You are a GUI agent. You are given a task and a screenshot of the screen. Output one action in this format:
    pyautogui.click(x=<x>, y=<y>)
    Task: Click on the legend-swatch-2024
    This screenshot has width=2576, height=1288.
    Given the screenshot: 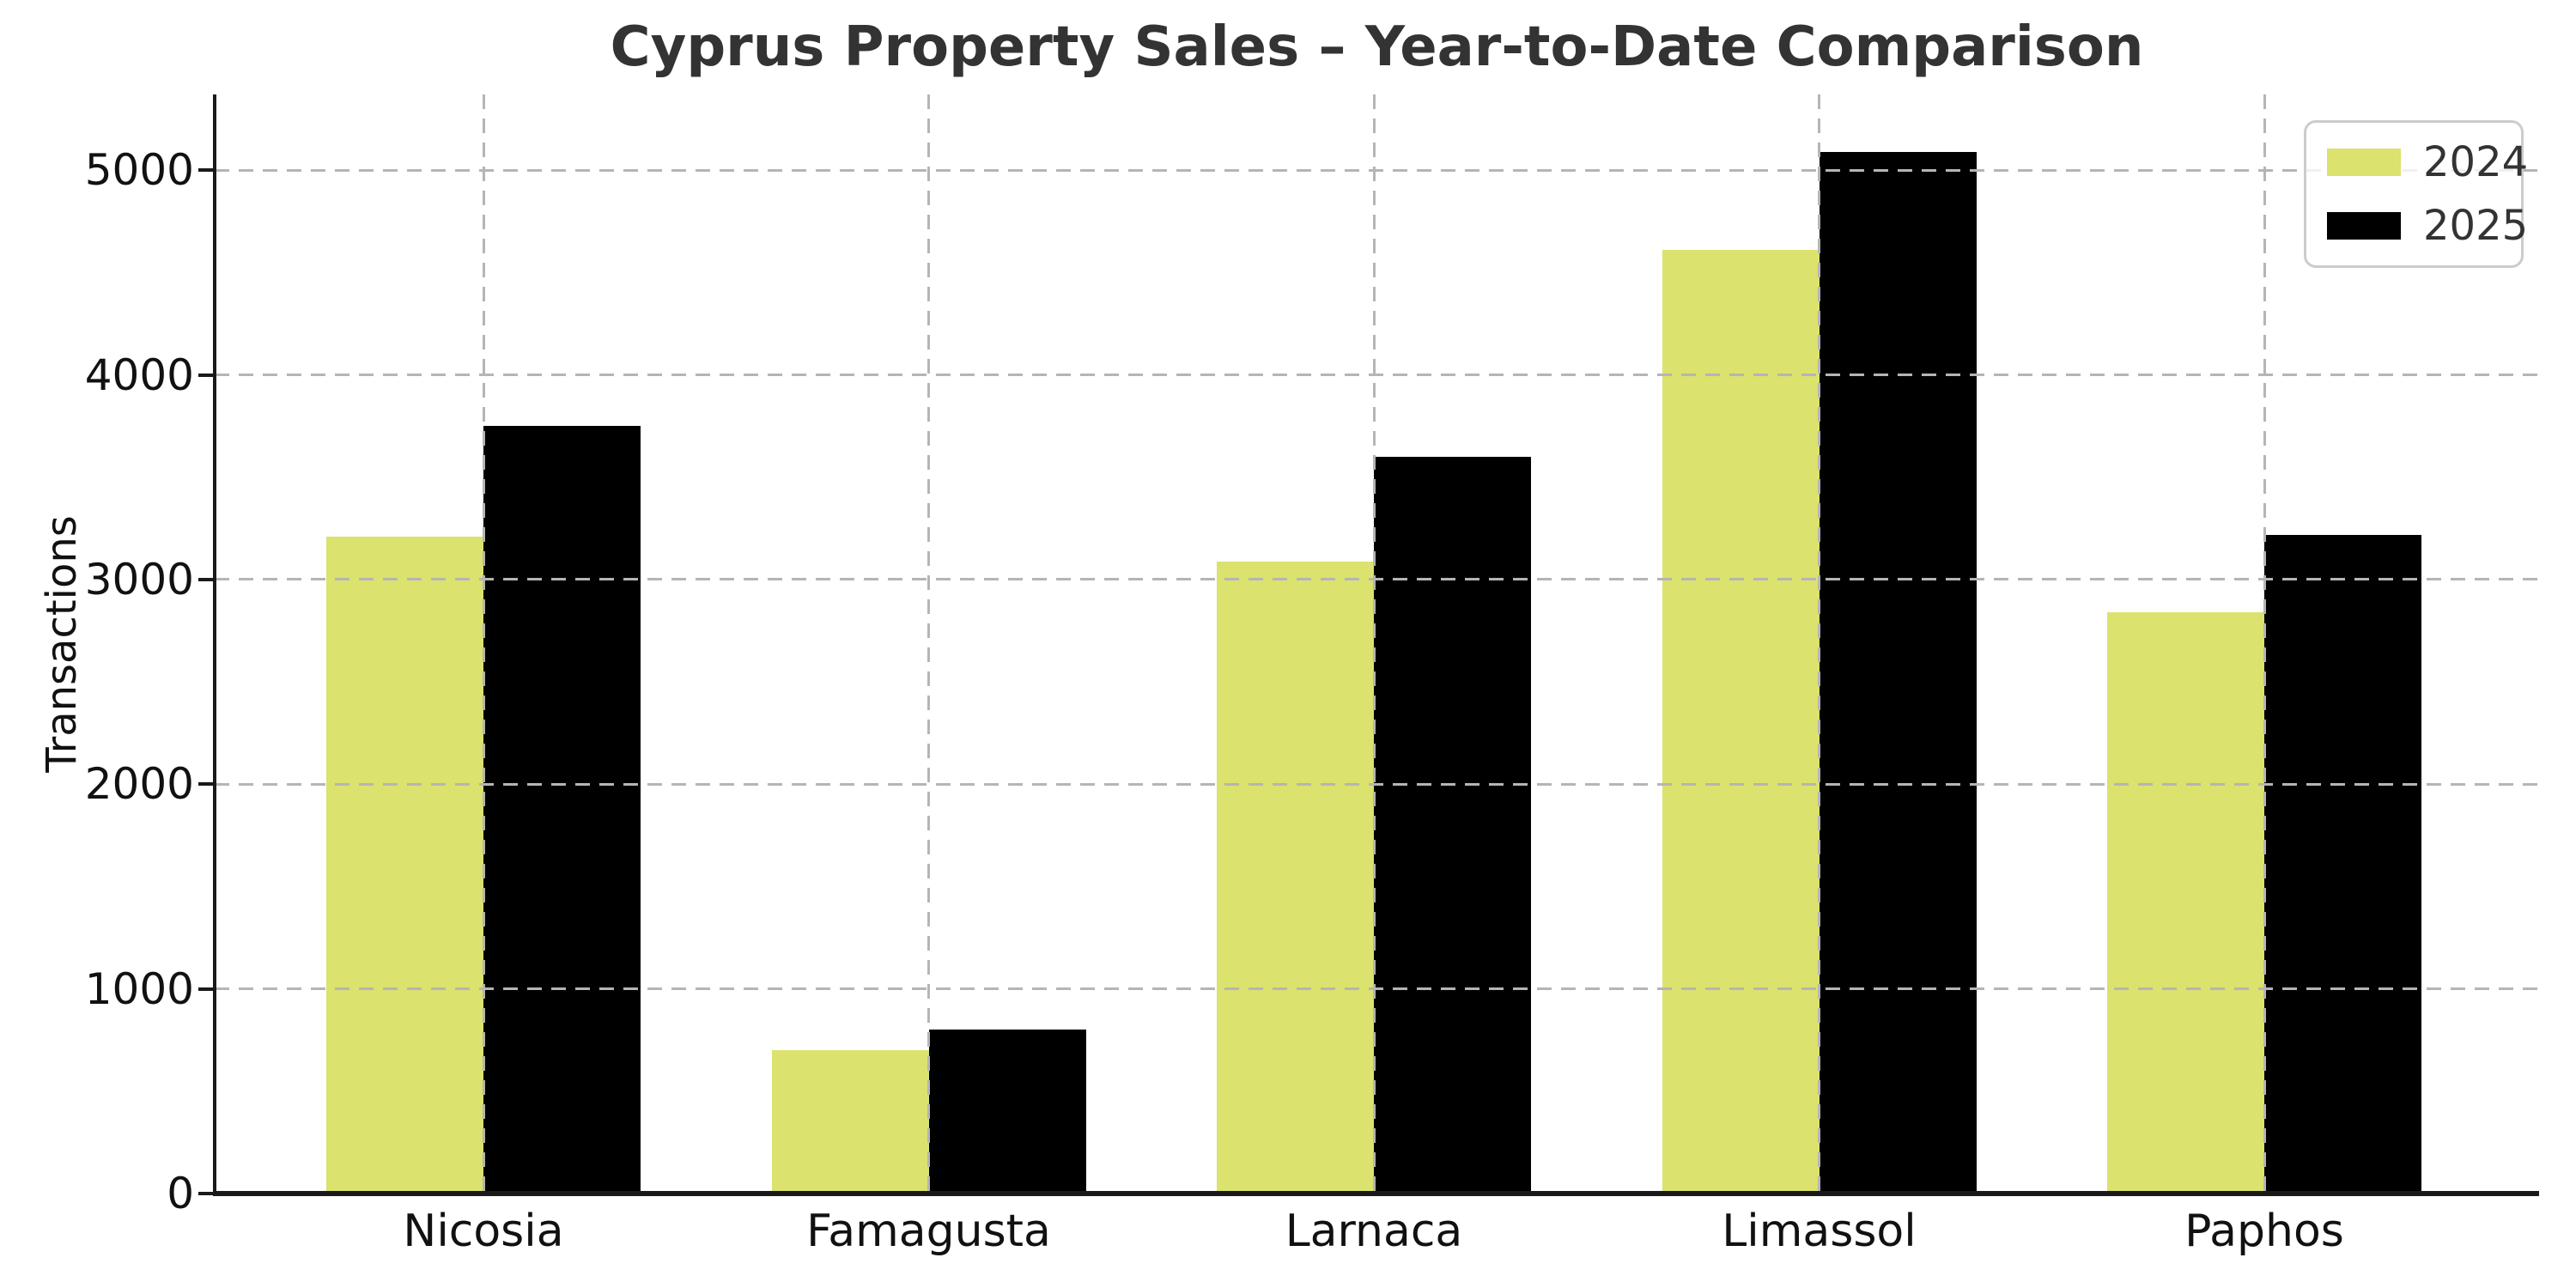 What is the action you would take?
    pyautogui.click(x=2364, y=162)
    